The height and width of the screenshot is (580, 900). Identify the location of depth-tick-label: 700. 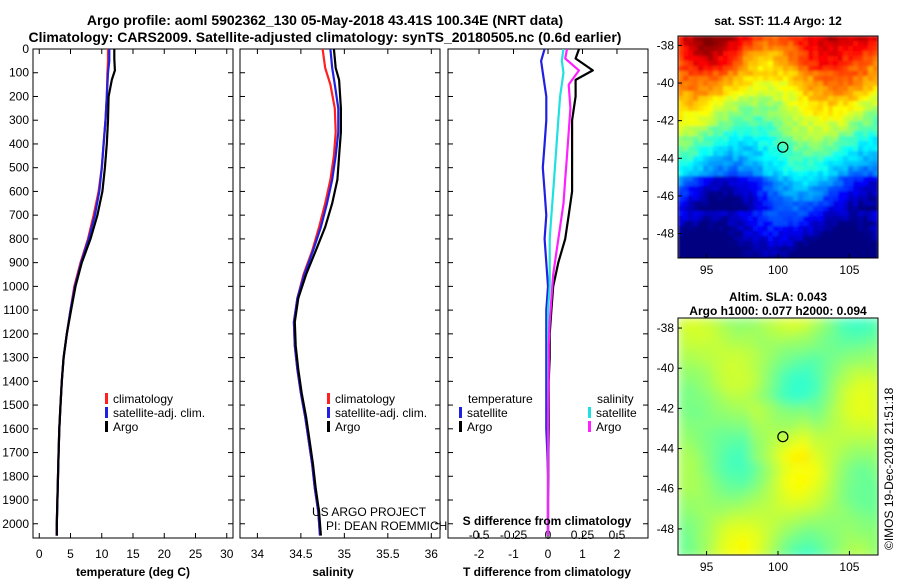
(19, 215).